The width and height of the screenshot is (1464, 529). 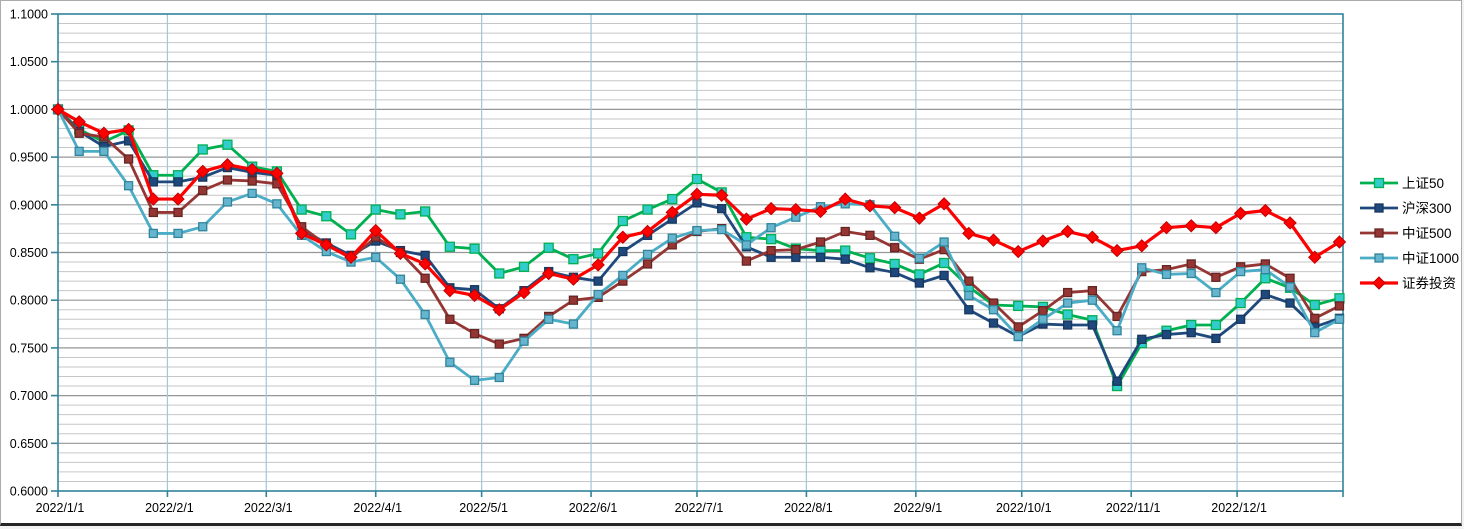 I want to click on y-axis-label: 1.0500, so click(x=29, y=62).